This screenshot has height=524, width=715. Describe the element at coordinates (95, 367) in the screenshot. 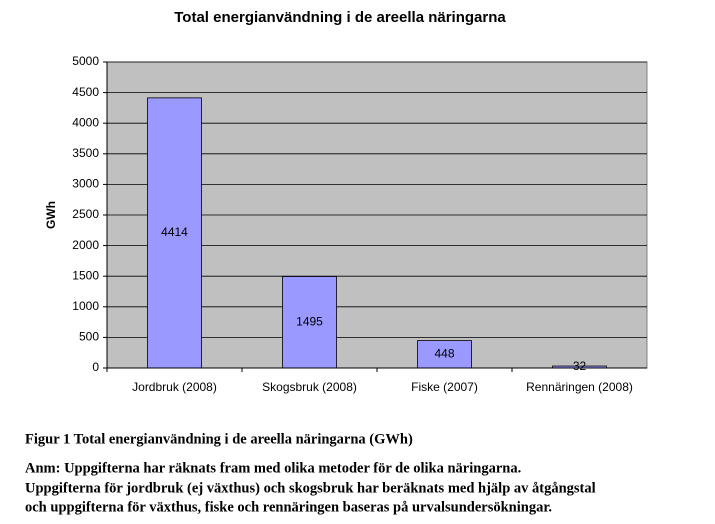

I see `y-tick-label: 0` at that location.